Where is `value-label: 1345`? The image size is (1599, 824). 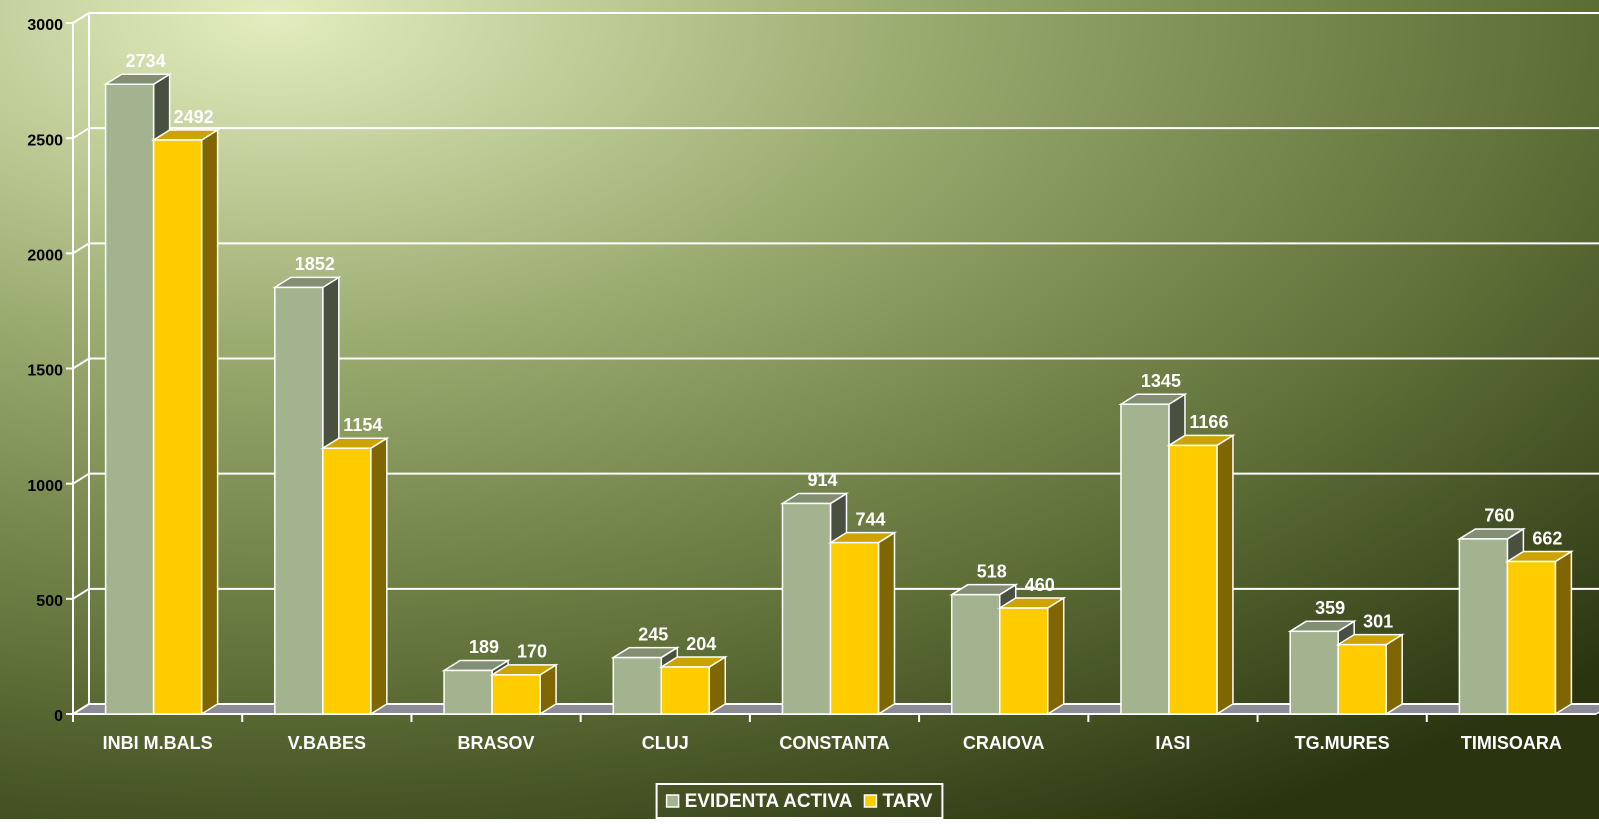 value-label: 1345 is located at coordinates (1161, 381).